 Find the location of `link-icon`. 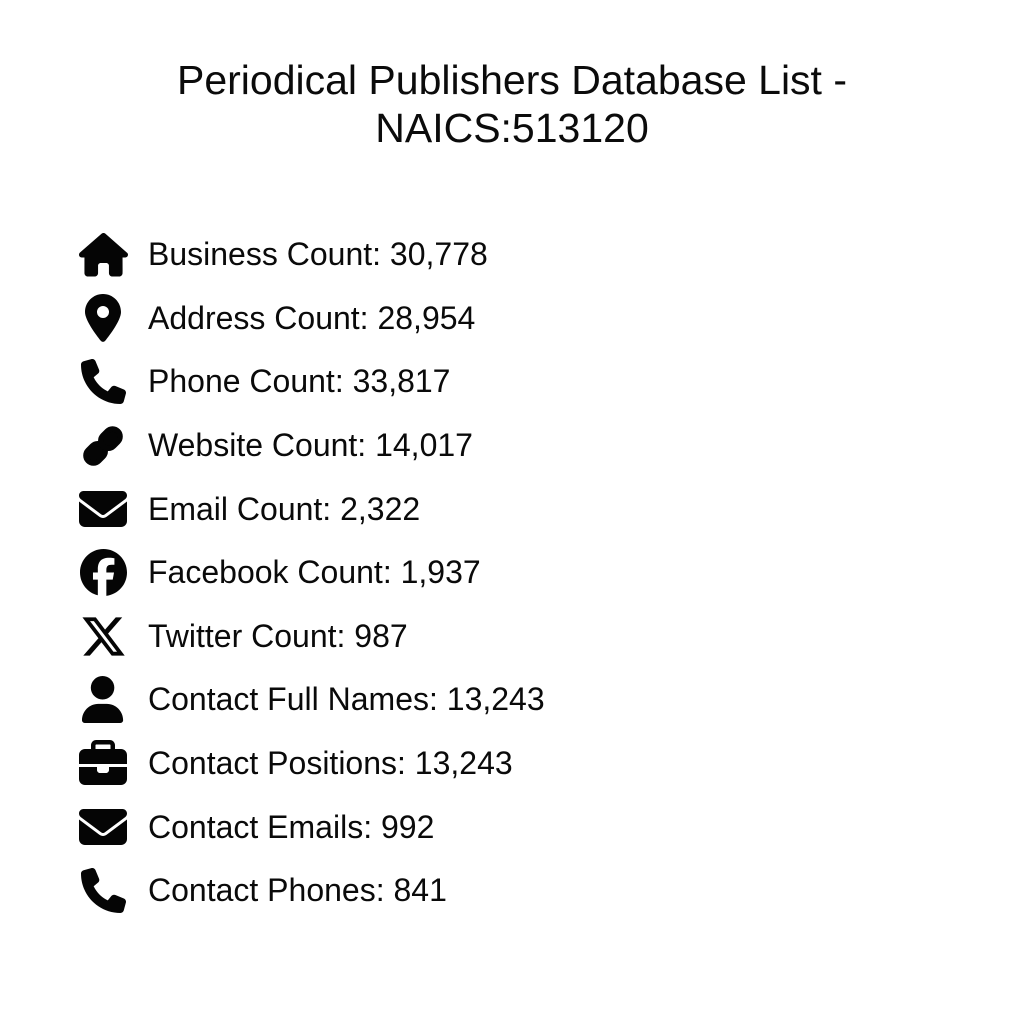

link-icon is located at coordinates (103, 446).